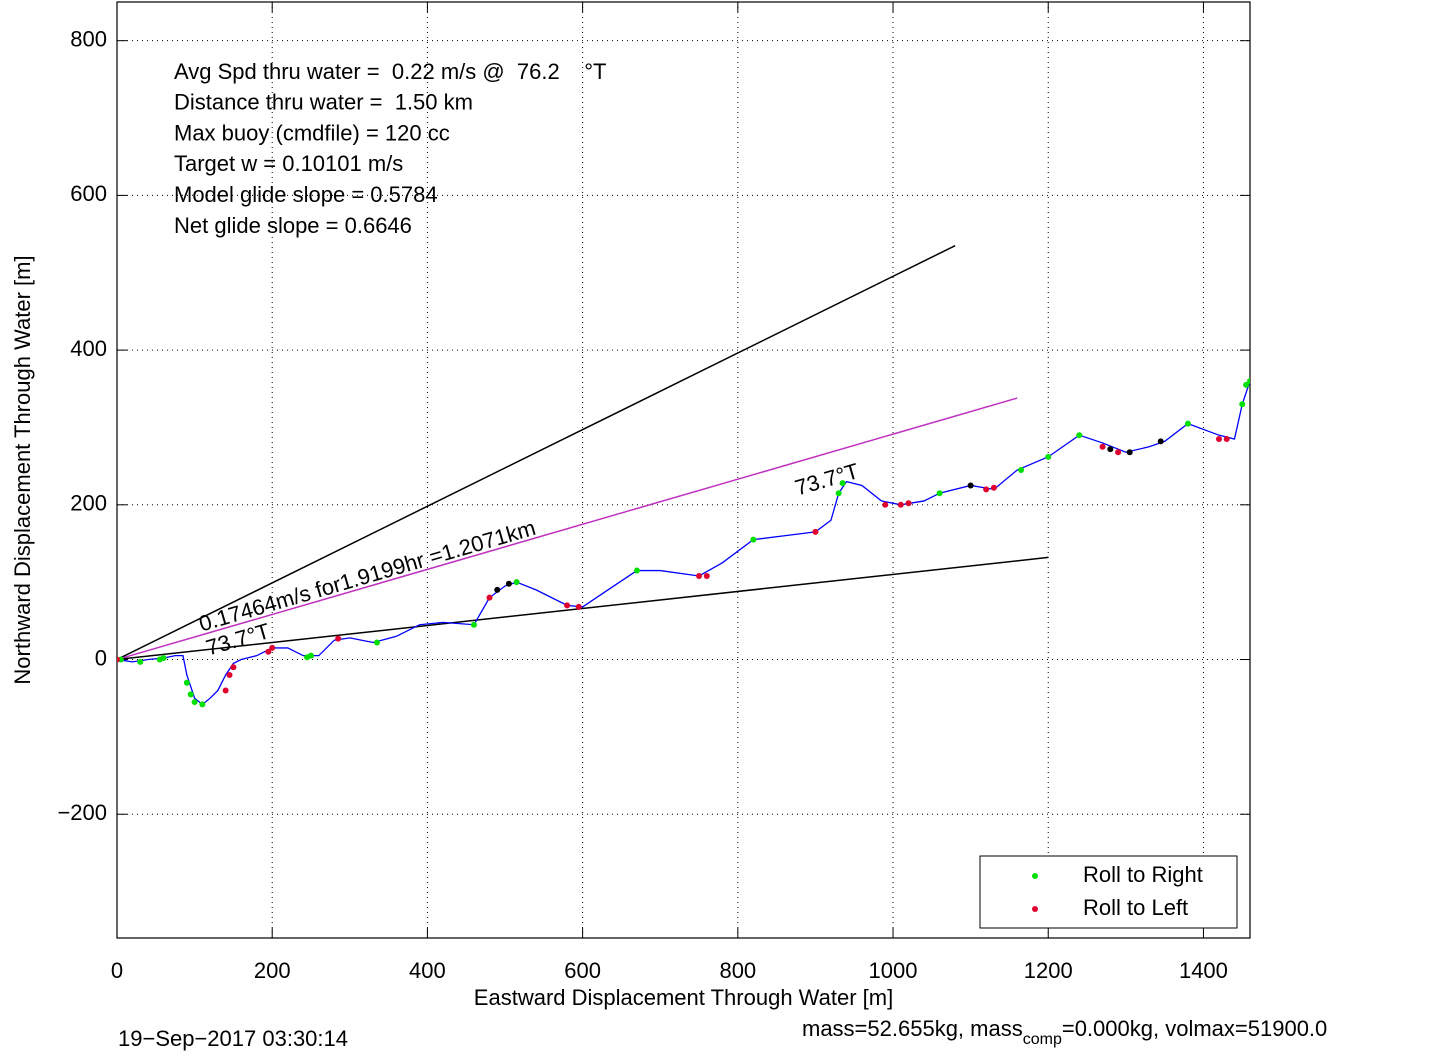 The height and width of the screenshot is (1059, 1451). I want to click on x-tick-label: 400, so click(427, 970).